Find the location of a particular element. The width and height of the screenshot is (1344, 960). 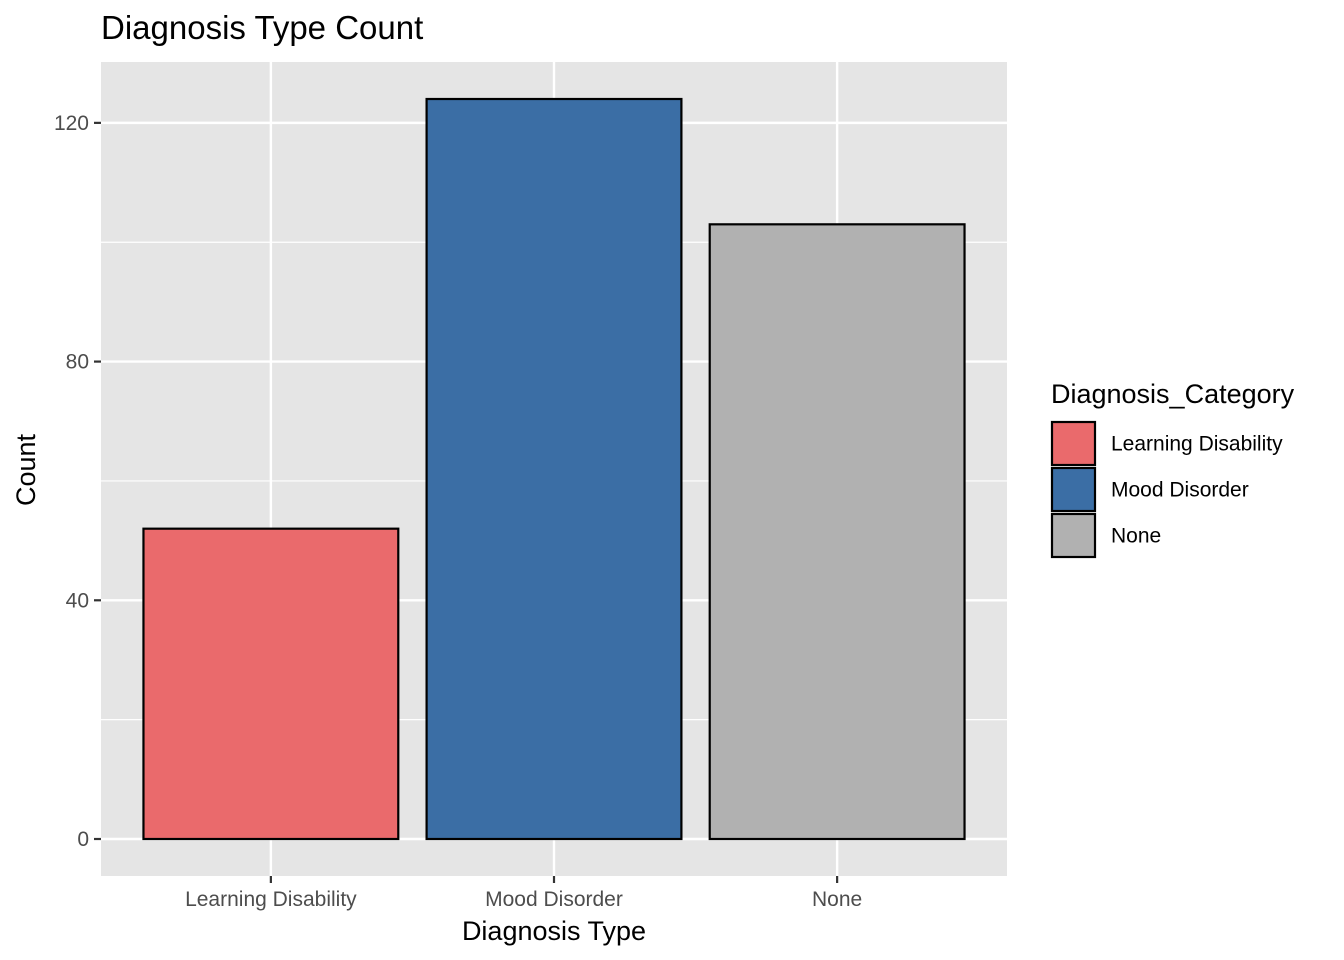

y-tick-label: 0 is located at coordinates (83, 839).